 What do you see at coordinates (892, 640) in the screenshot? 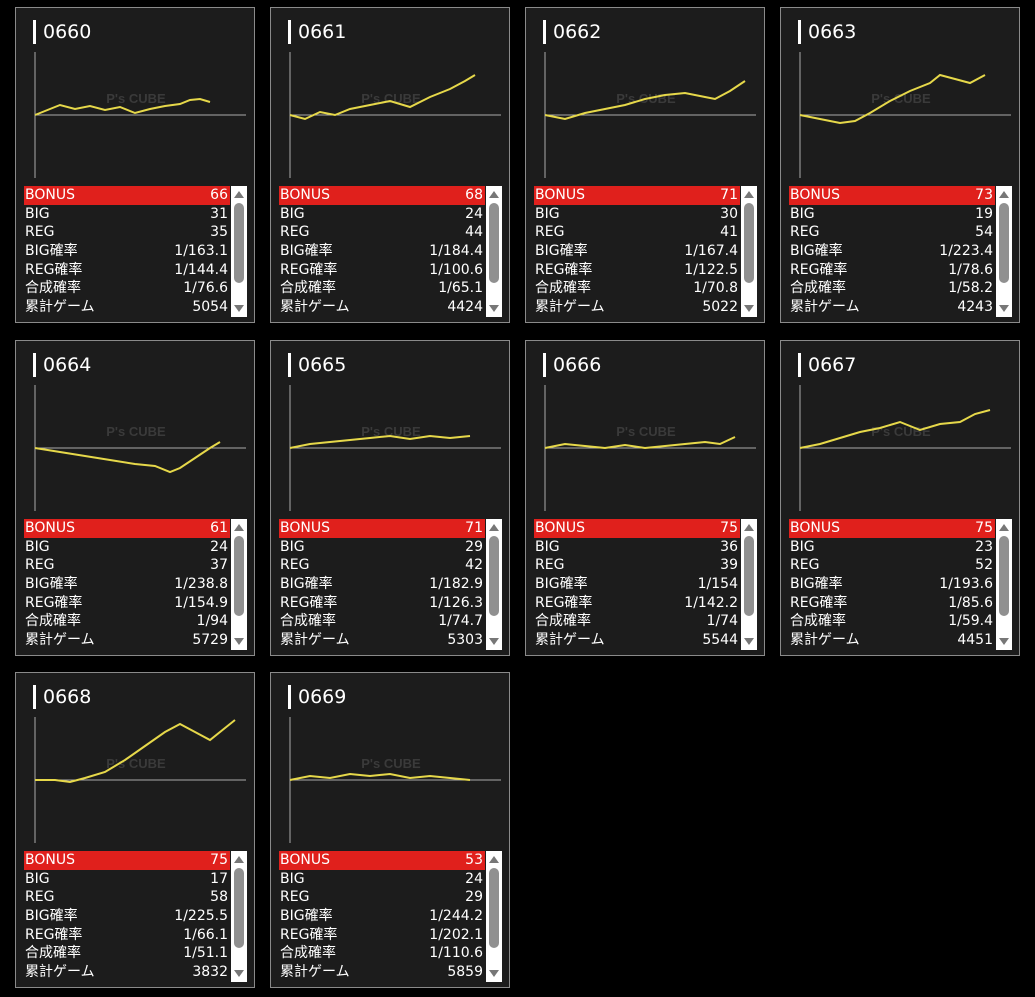
I see `stat-row: 累計ゲーム 4451` at bounding box center [892, 640].